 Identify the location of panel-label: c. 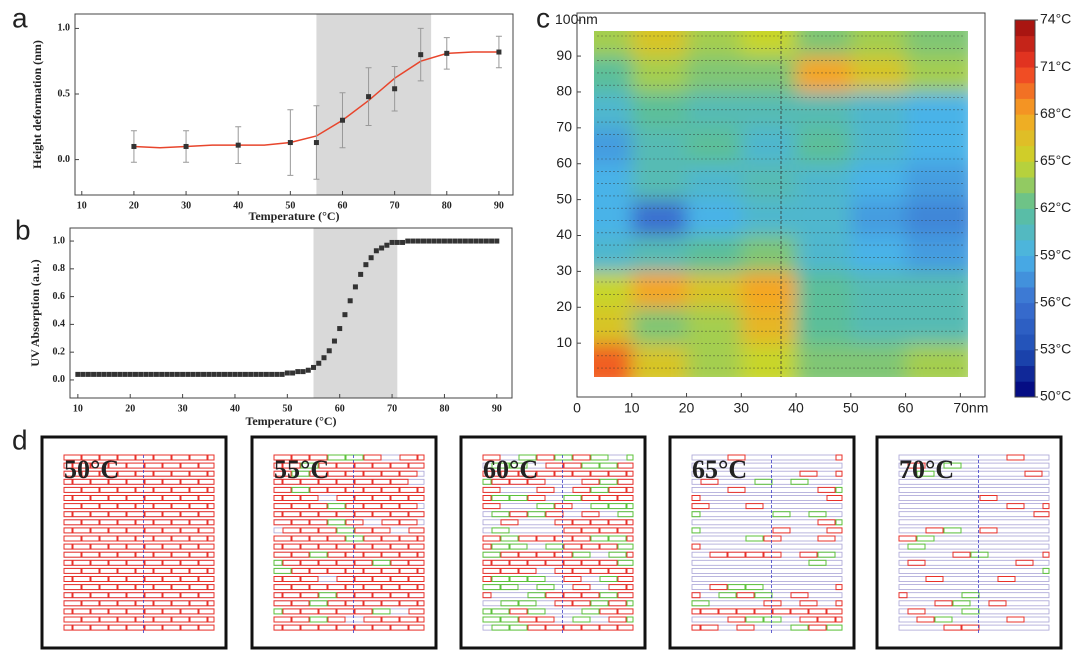
(543, 17).